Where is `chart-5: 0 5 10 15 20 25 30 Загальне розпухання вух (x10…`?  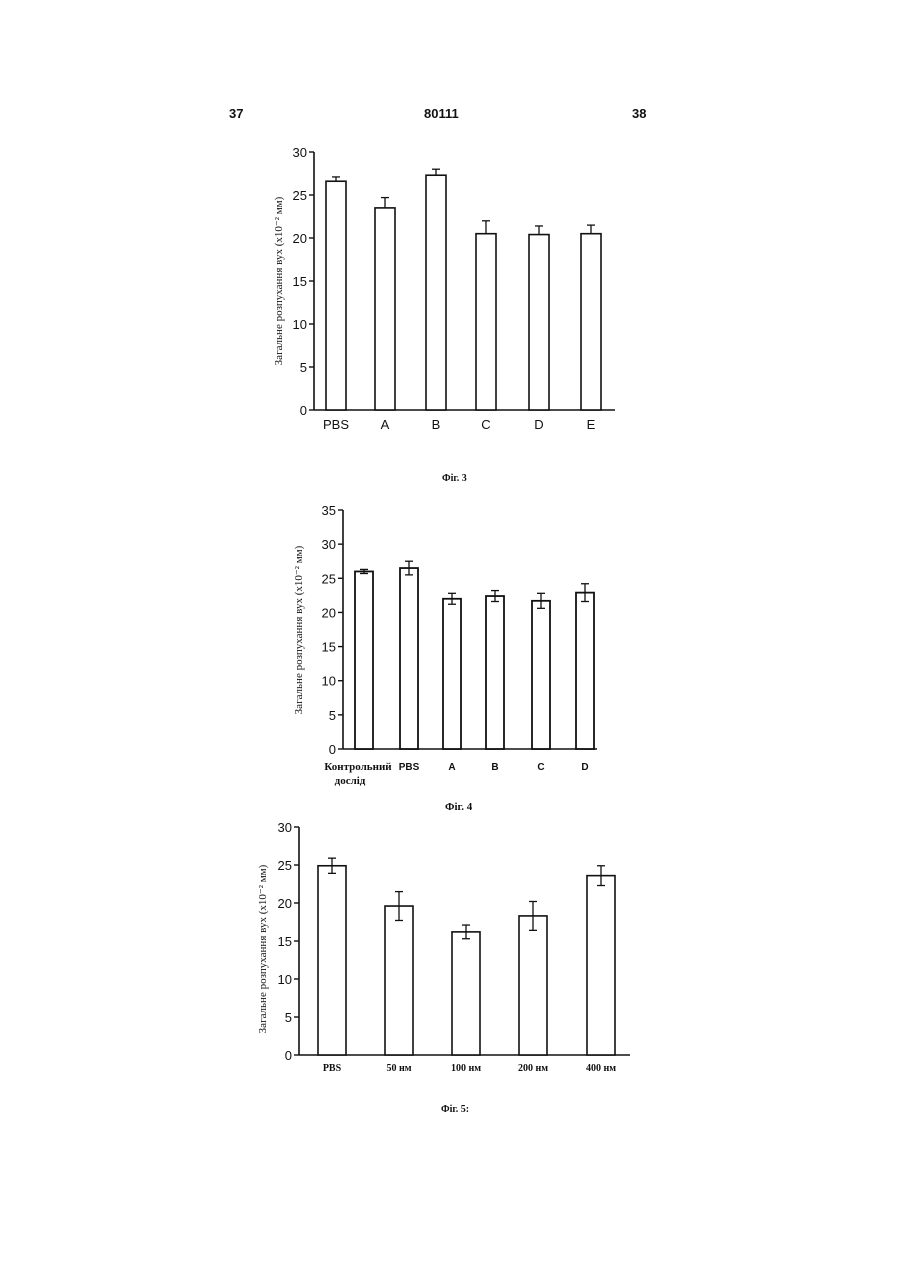
chart-5: 0 5 10 15 20 25 30 Загальне розпухання вух (x10… is located at coordinates (443, 947).